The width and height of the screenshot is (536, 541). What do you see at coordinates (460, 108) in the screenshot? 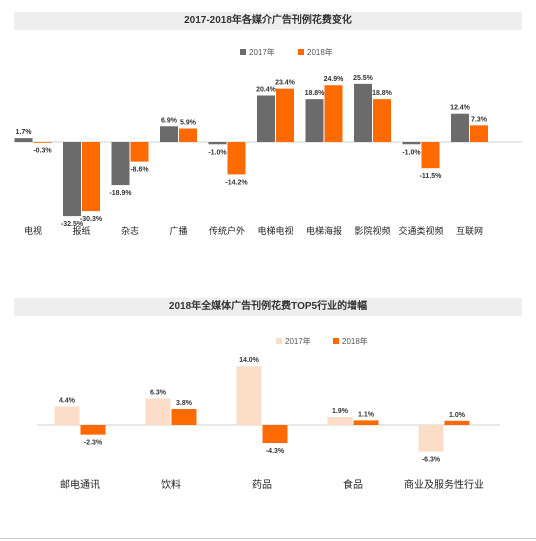
I see `data-label: 12.4%` at bounding box center [460, 108].